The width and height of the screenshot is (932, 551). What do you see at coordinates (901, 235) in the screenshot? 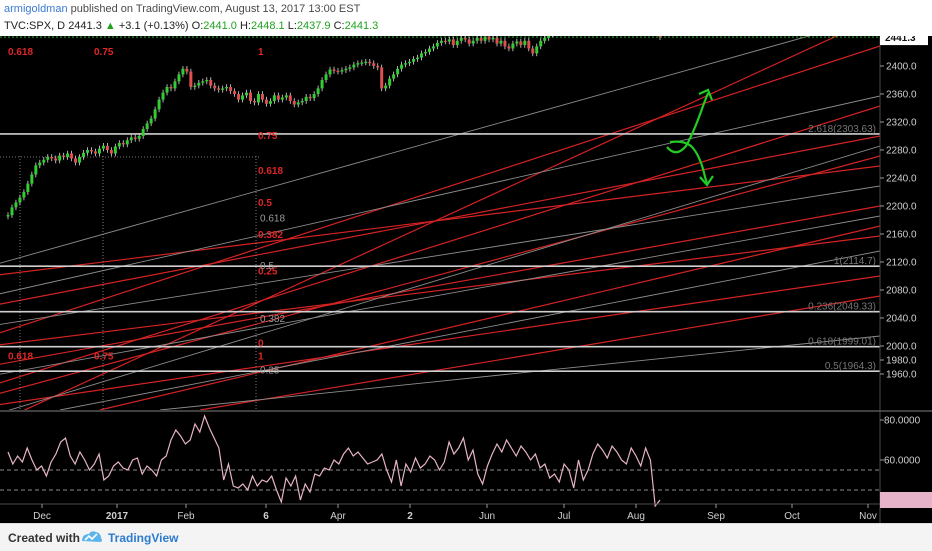
I see `price-tick-label: 2160.0` at bounding box center [901, 235].